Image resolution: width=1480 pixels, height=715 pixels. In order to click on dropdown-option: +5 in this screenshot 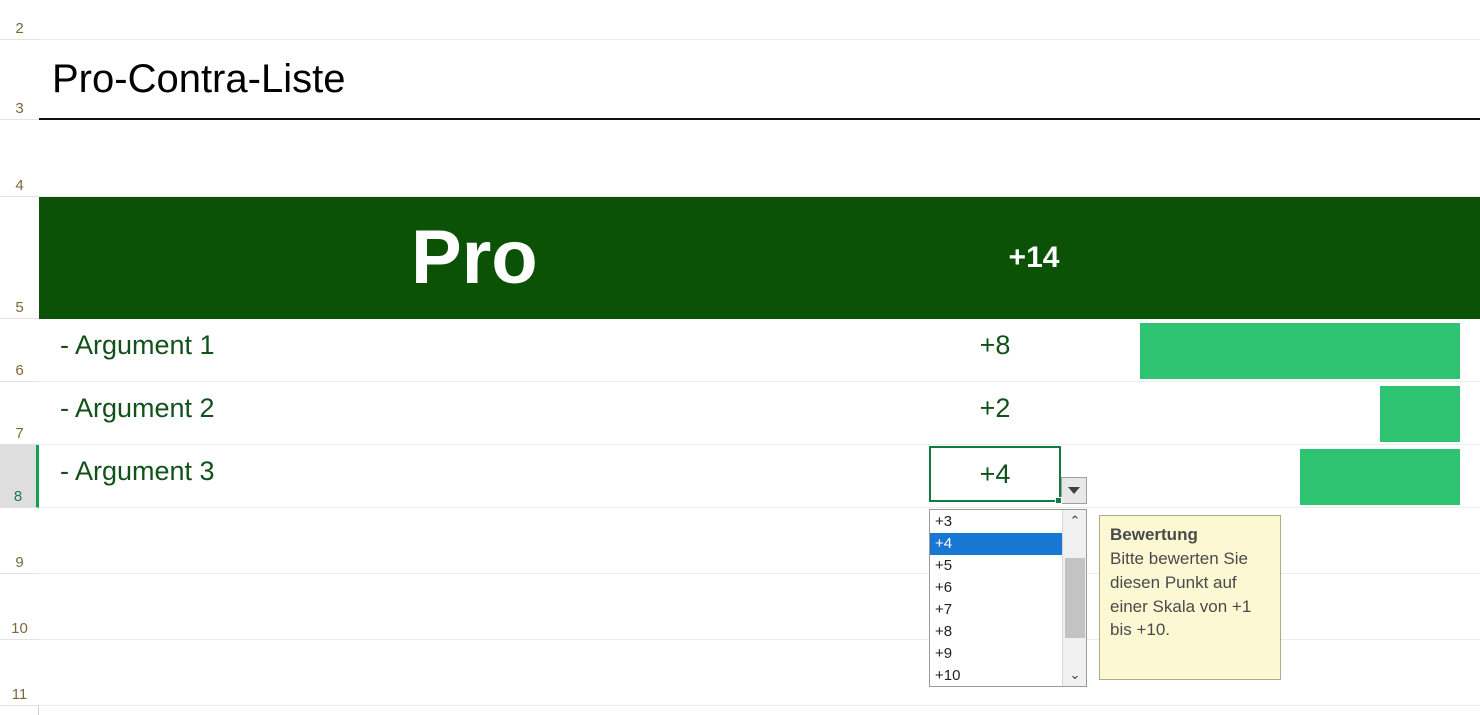, I will do `click(944, 565)`.